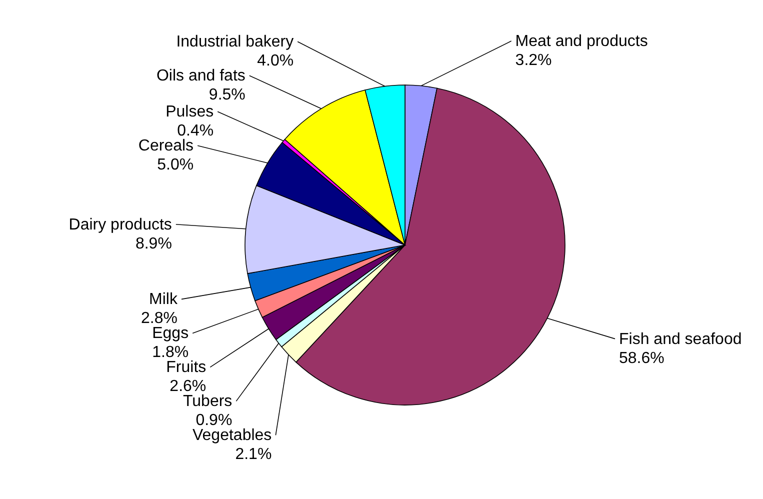  I want to click on data-label: 0.9%, so click(214, 421).